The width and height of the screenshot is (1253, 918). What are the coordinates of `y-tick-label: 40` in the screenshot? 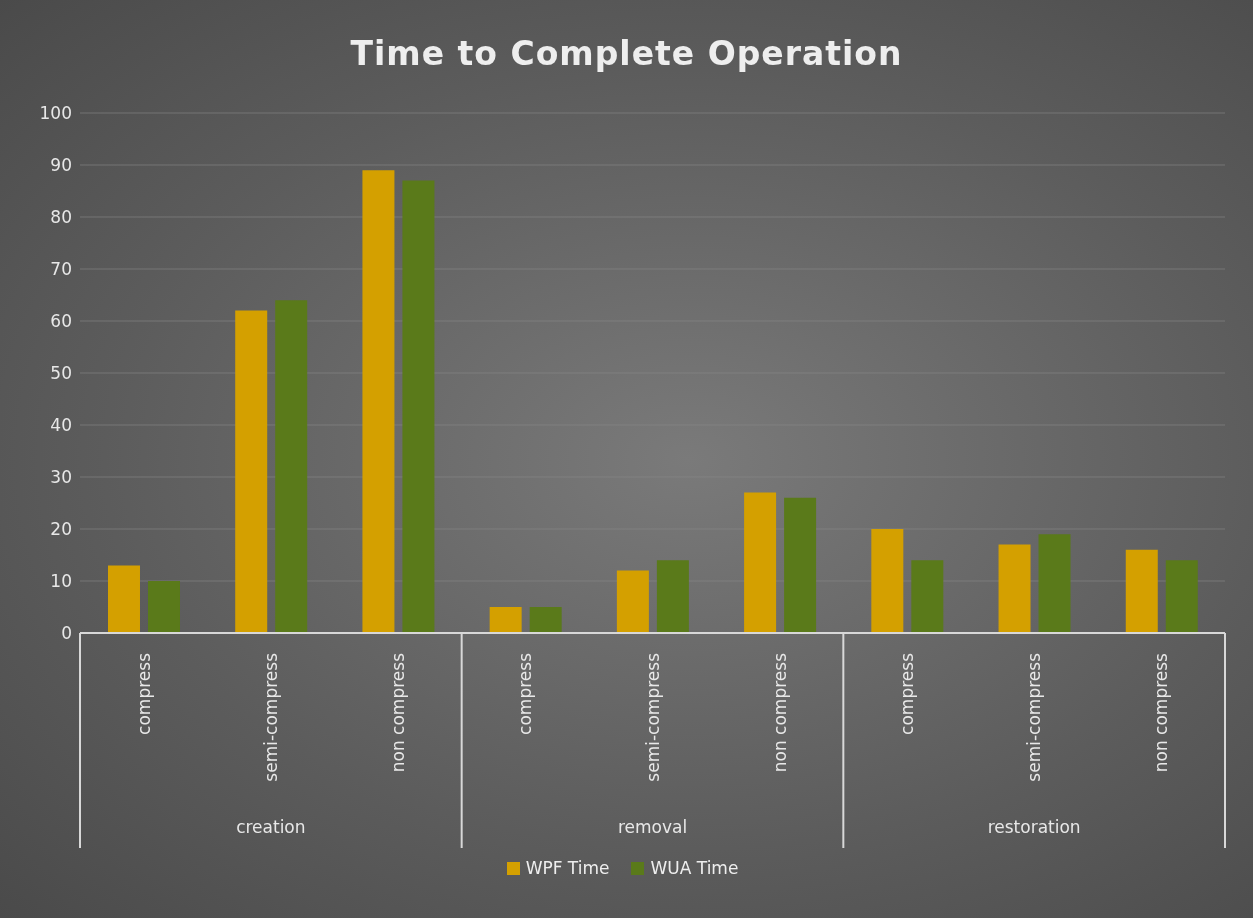 It's located at (61, 425).